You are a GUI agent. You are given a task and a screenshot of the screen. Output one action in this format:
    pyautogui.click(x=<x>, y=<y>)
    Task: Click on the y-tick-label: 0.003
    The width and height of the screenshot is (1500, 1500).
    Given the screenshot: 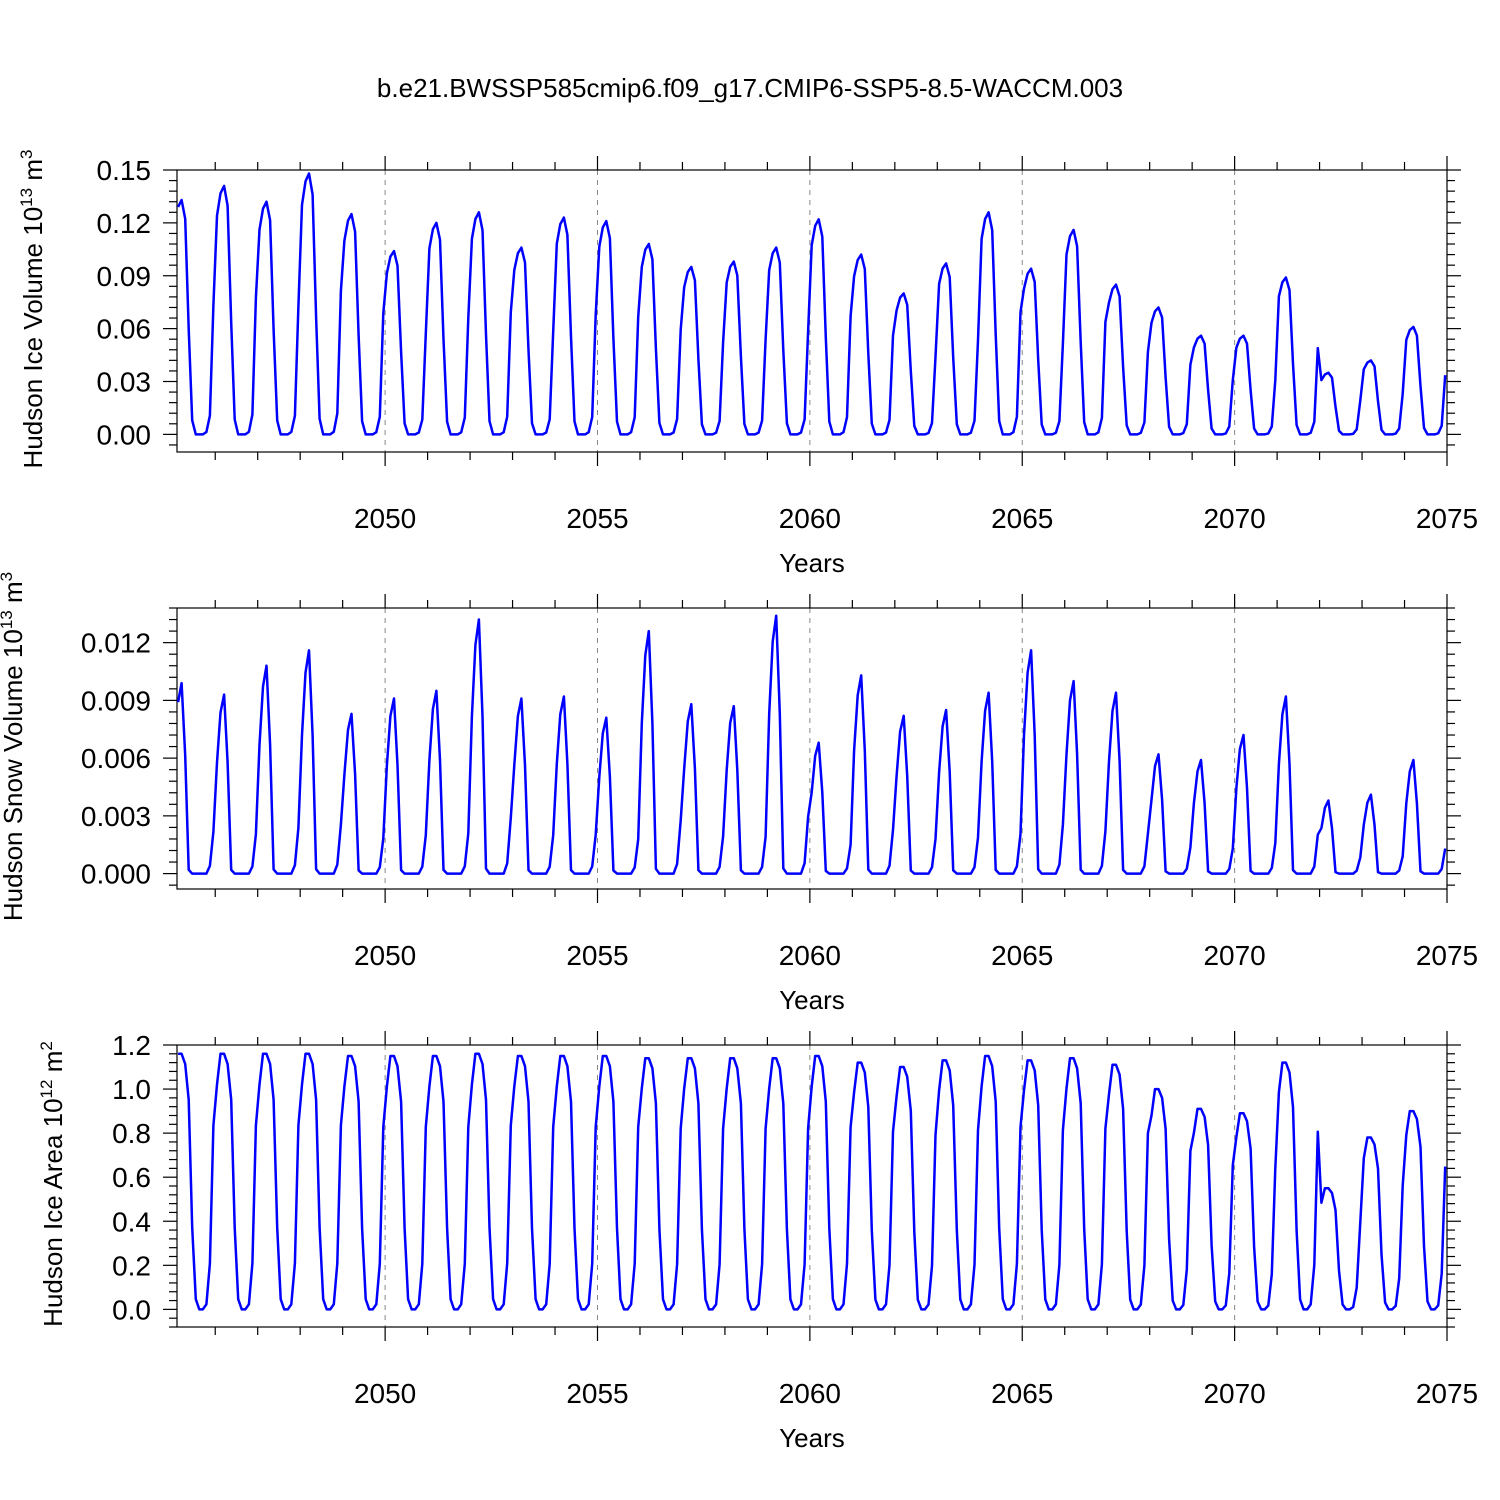 What is the action you would take?
    pyautogui.click(x=116, y=816)
    